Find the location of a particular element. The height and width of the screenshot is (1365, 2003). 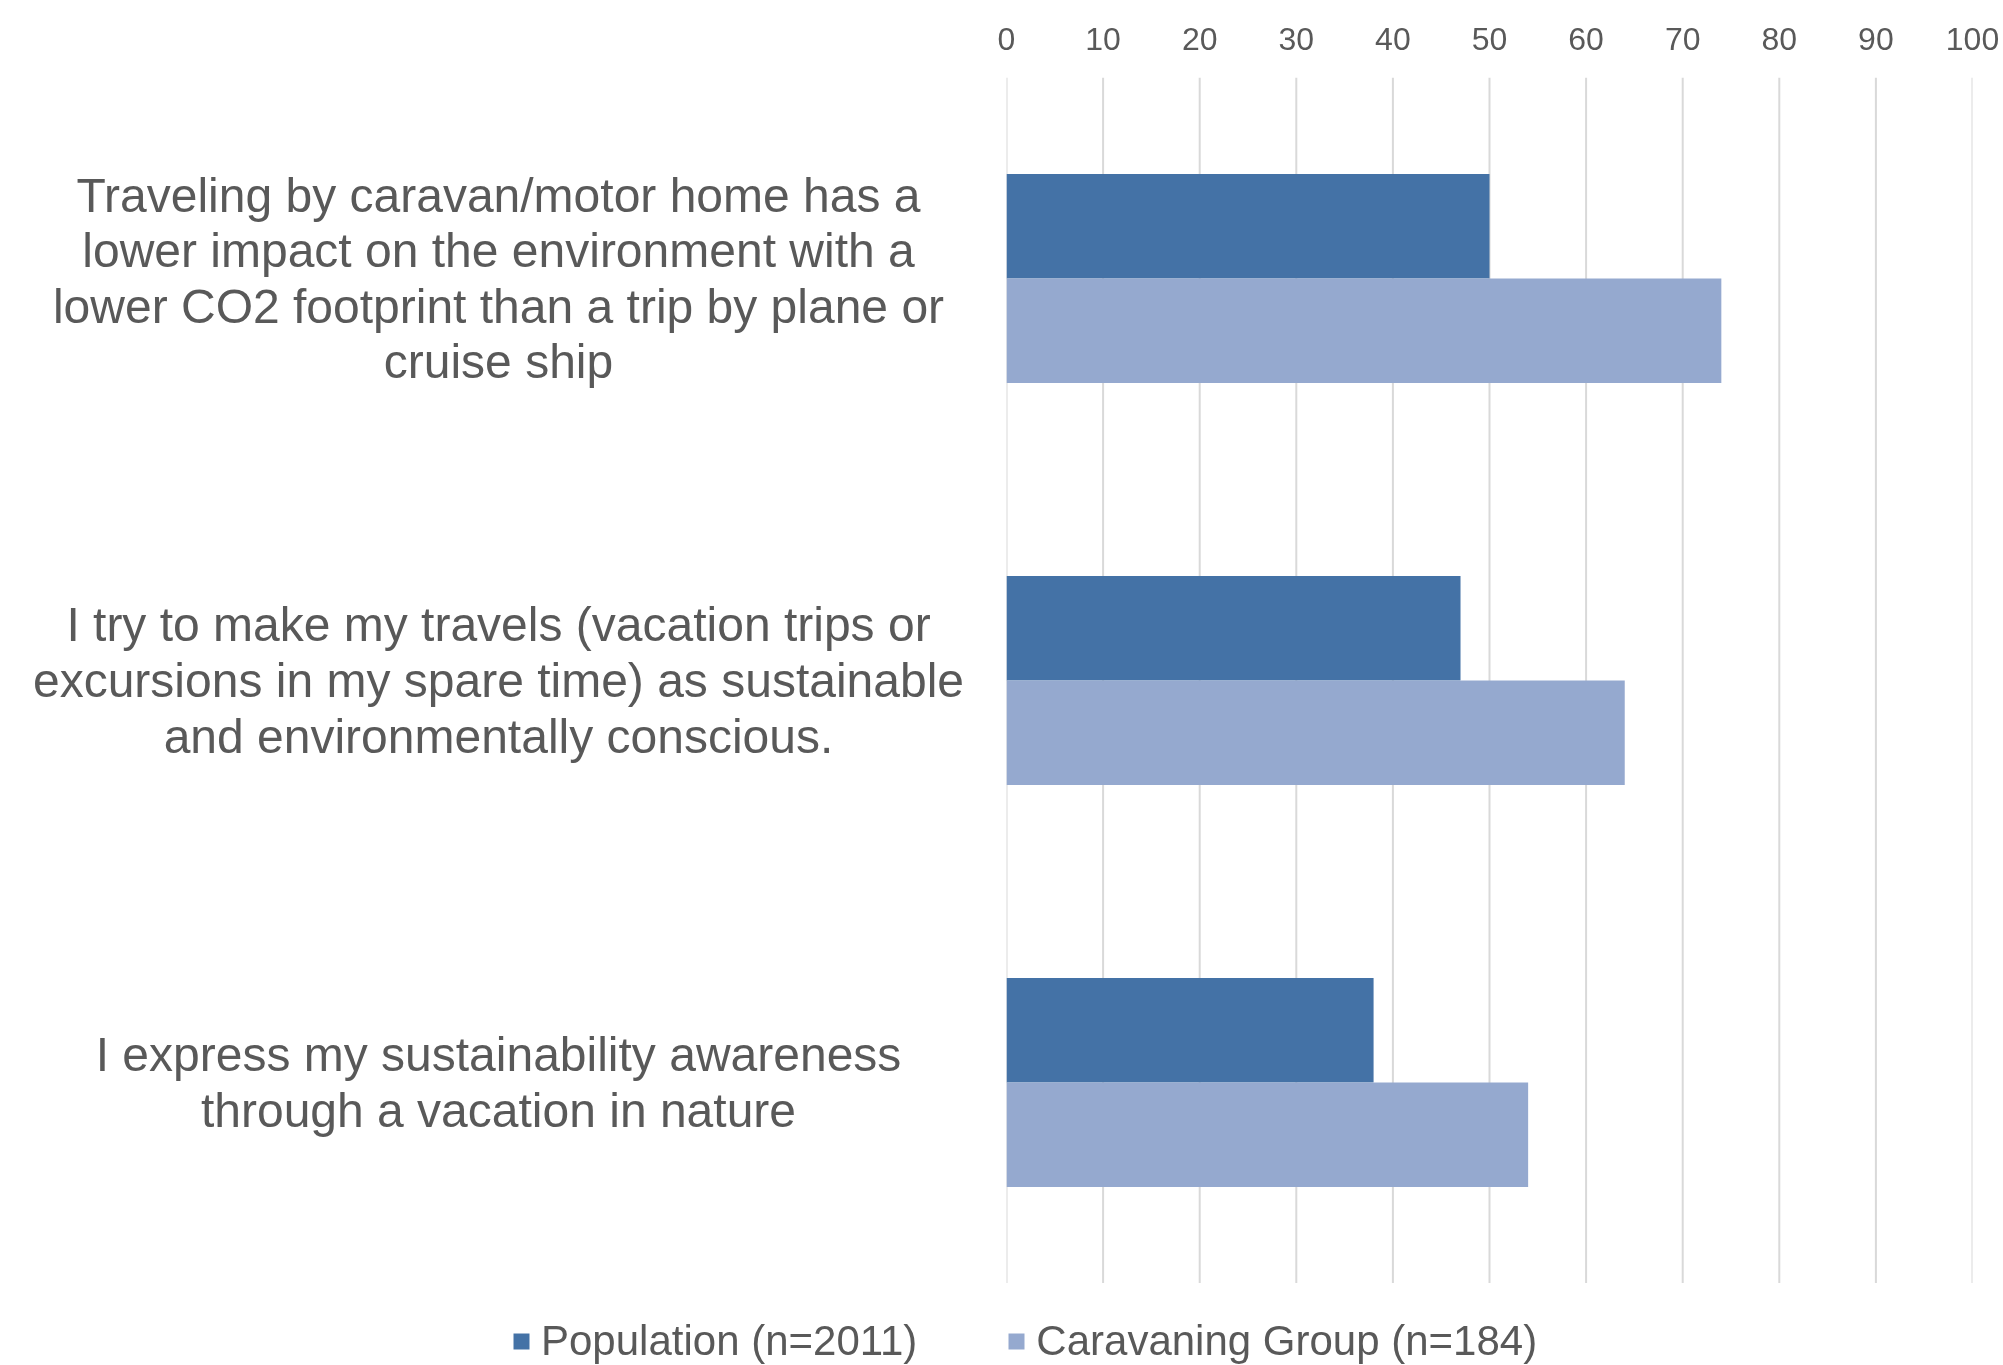

x-tick-label: 30 is located at coordinates (1296, 38).